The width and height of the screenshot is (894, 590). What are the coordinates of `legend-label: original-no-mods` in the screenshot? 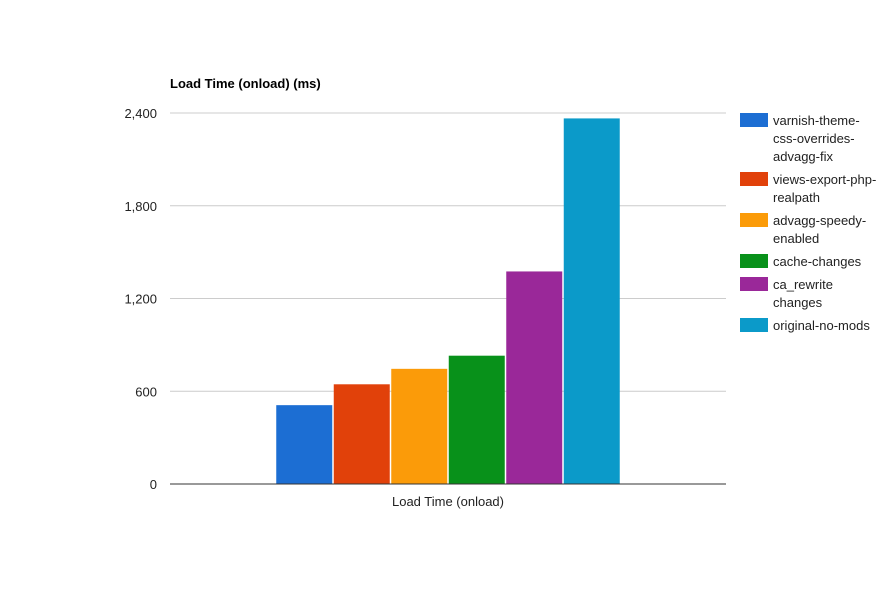 It's located at (821, 325).